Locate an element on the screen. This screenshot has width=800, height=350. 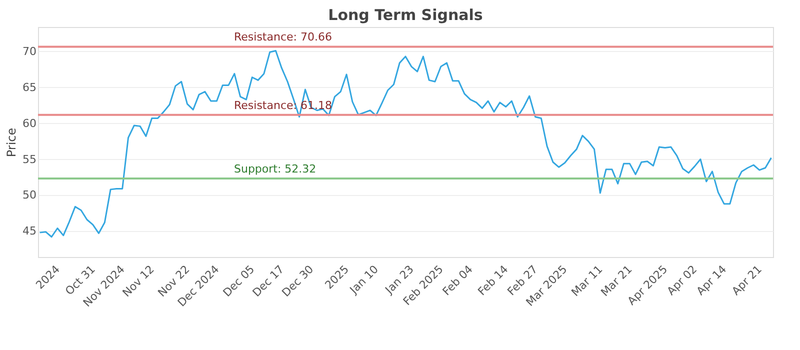
y-tick-label: 55 is located at coordinates (29, 159).